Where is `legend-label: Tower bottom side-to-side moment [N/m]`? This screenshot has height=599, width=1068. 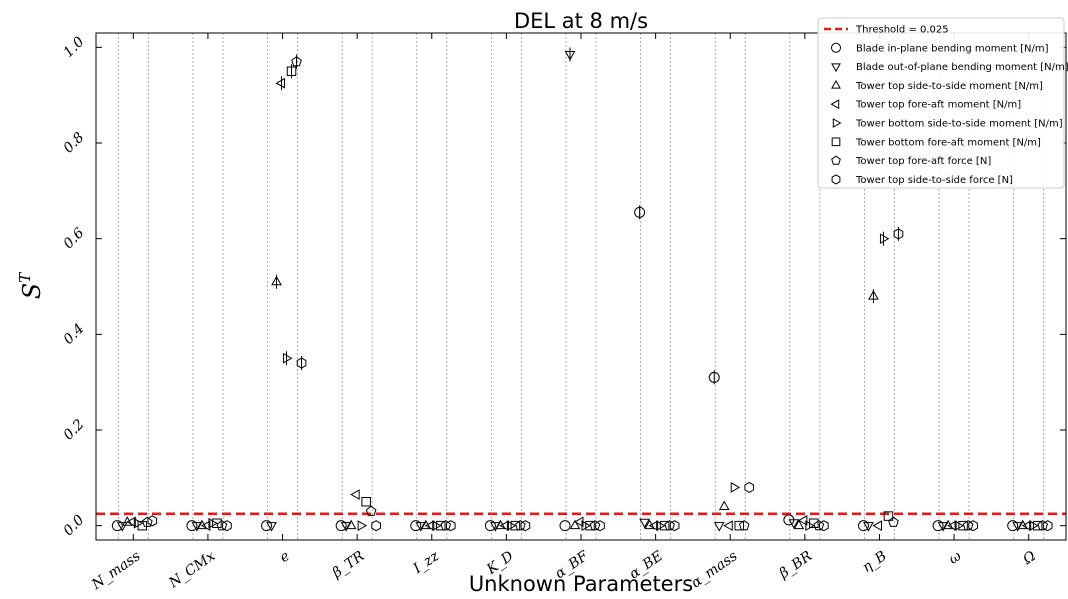
legend-label: Tower bottom side-to-side moment [N/m] is located at coordinates (959, 124).